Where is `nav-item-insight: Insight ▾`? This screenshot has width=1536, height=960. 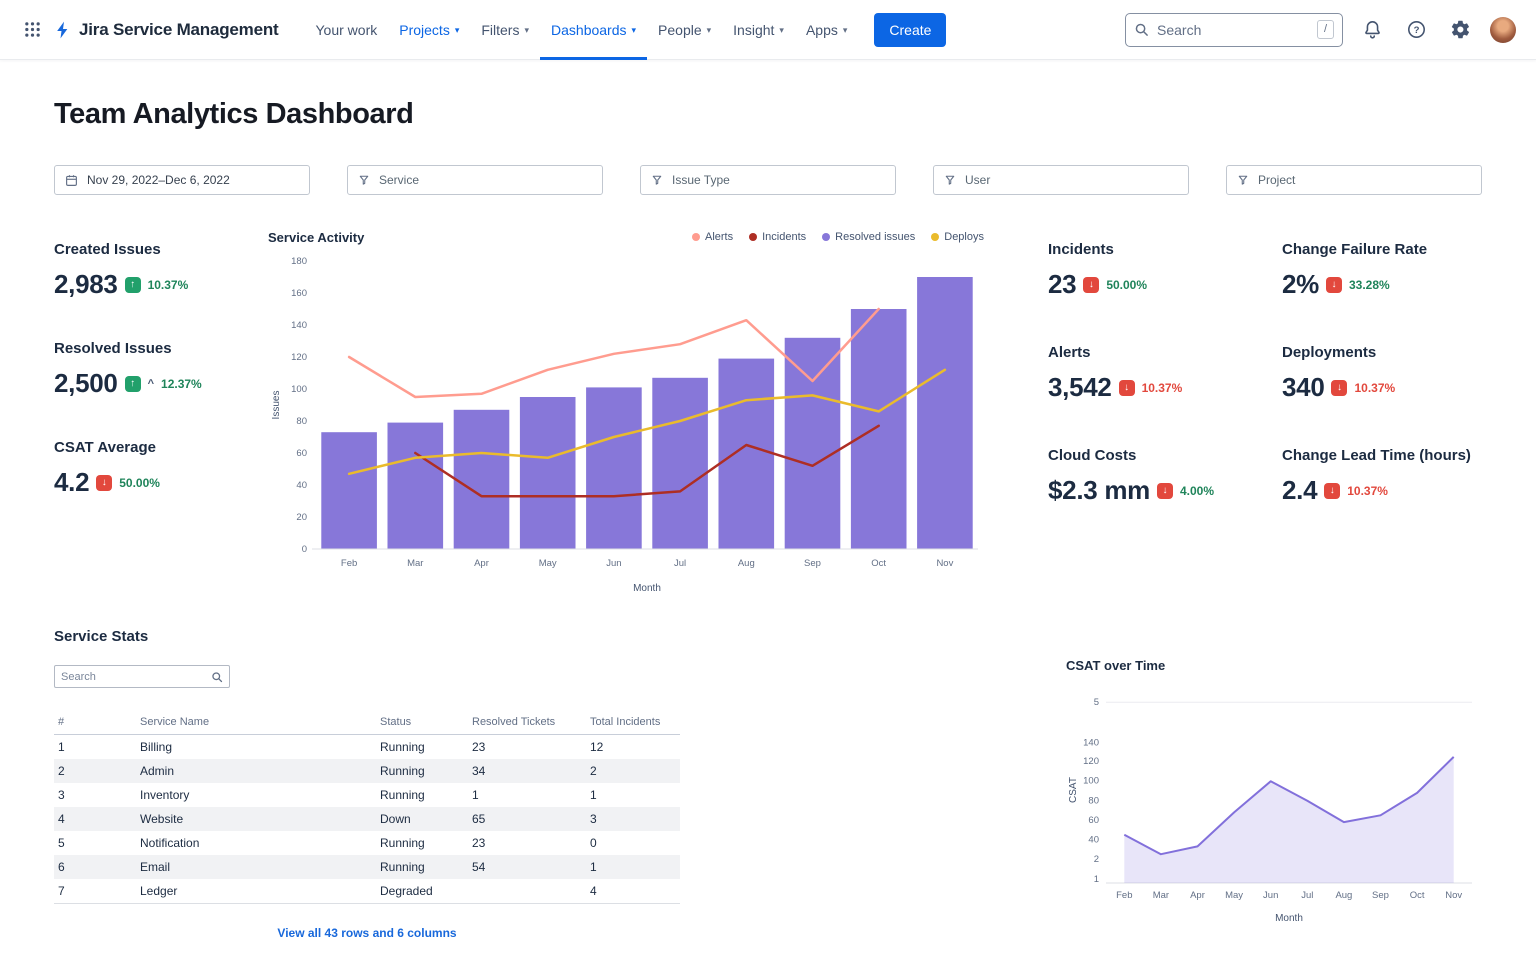
nav-item-insight: Insight ▾ is located at coordinates (758, 30).